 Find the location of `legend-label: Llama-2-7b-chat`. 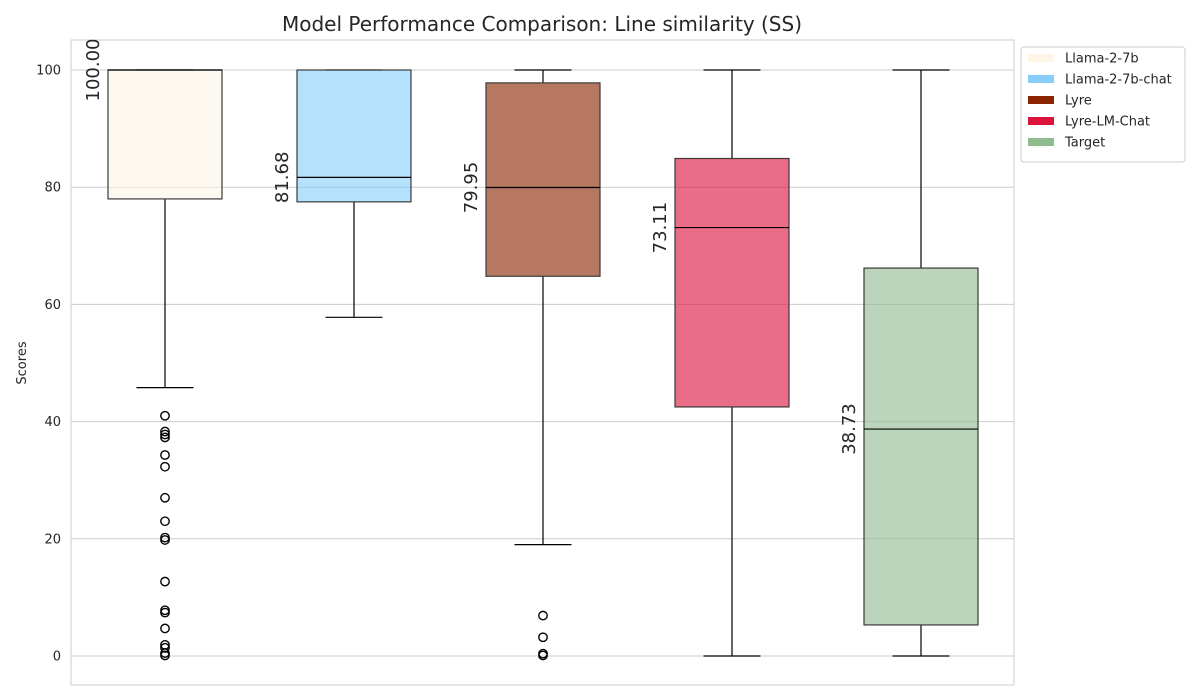

legend-label: Llama-2-7b-chat is located at coordinates (1118, 80).